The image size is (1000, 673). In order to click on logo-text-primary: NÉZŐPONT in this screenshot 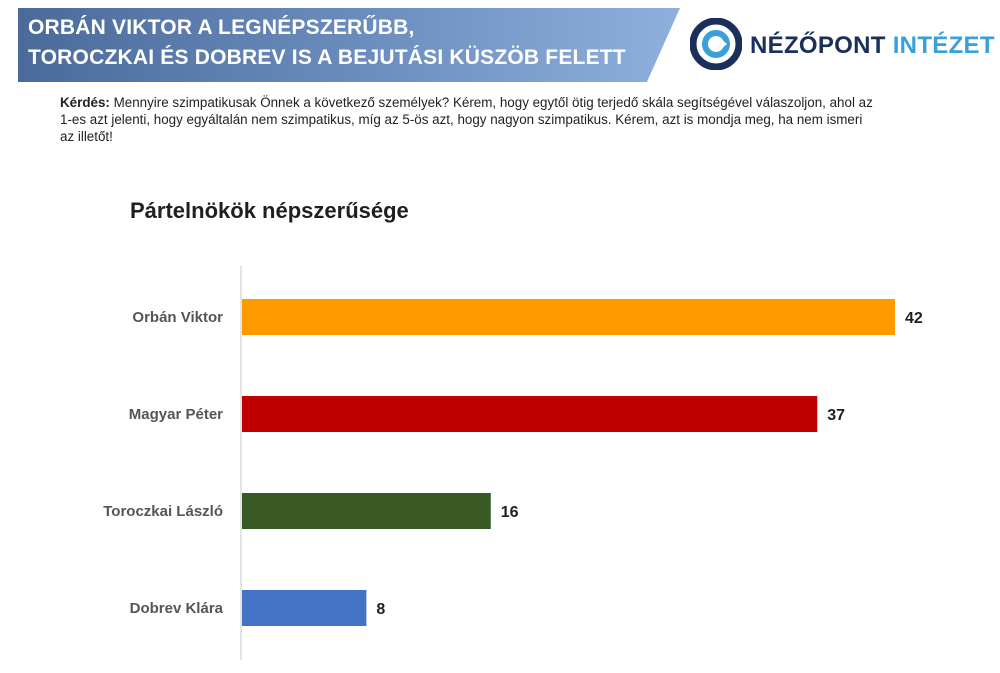, I will do `click(818, 45)`.